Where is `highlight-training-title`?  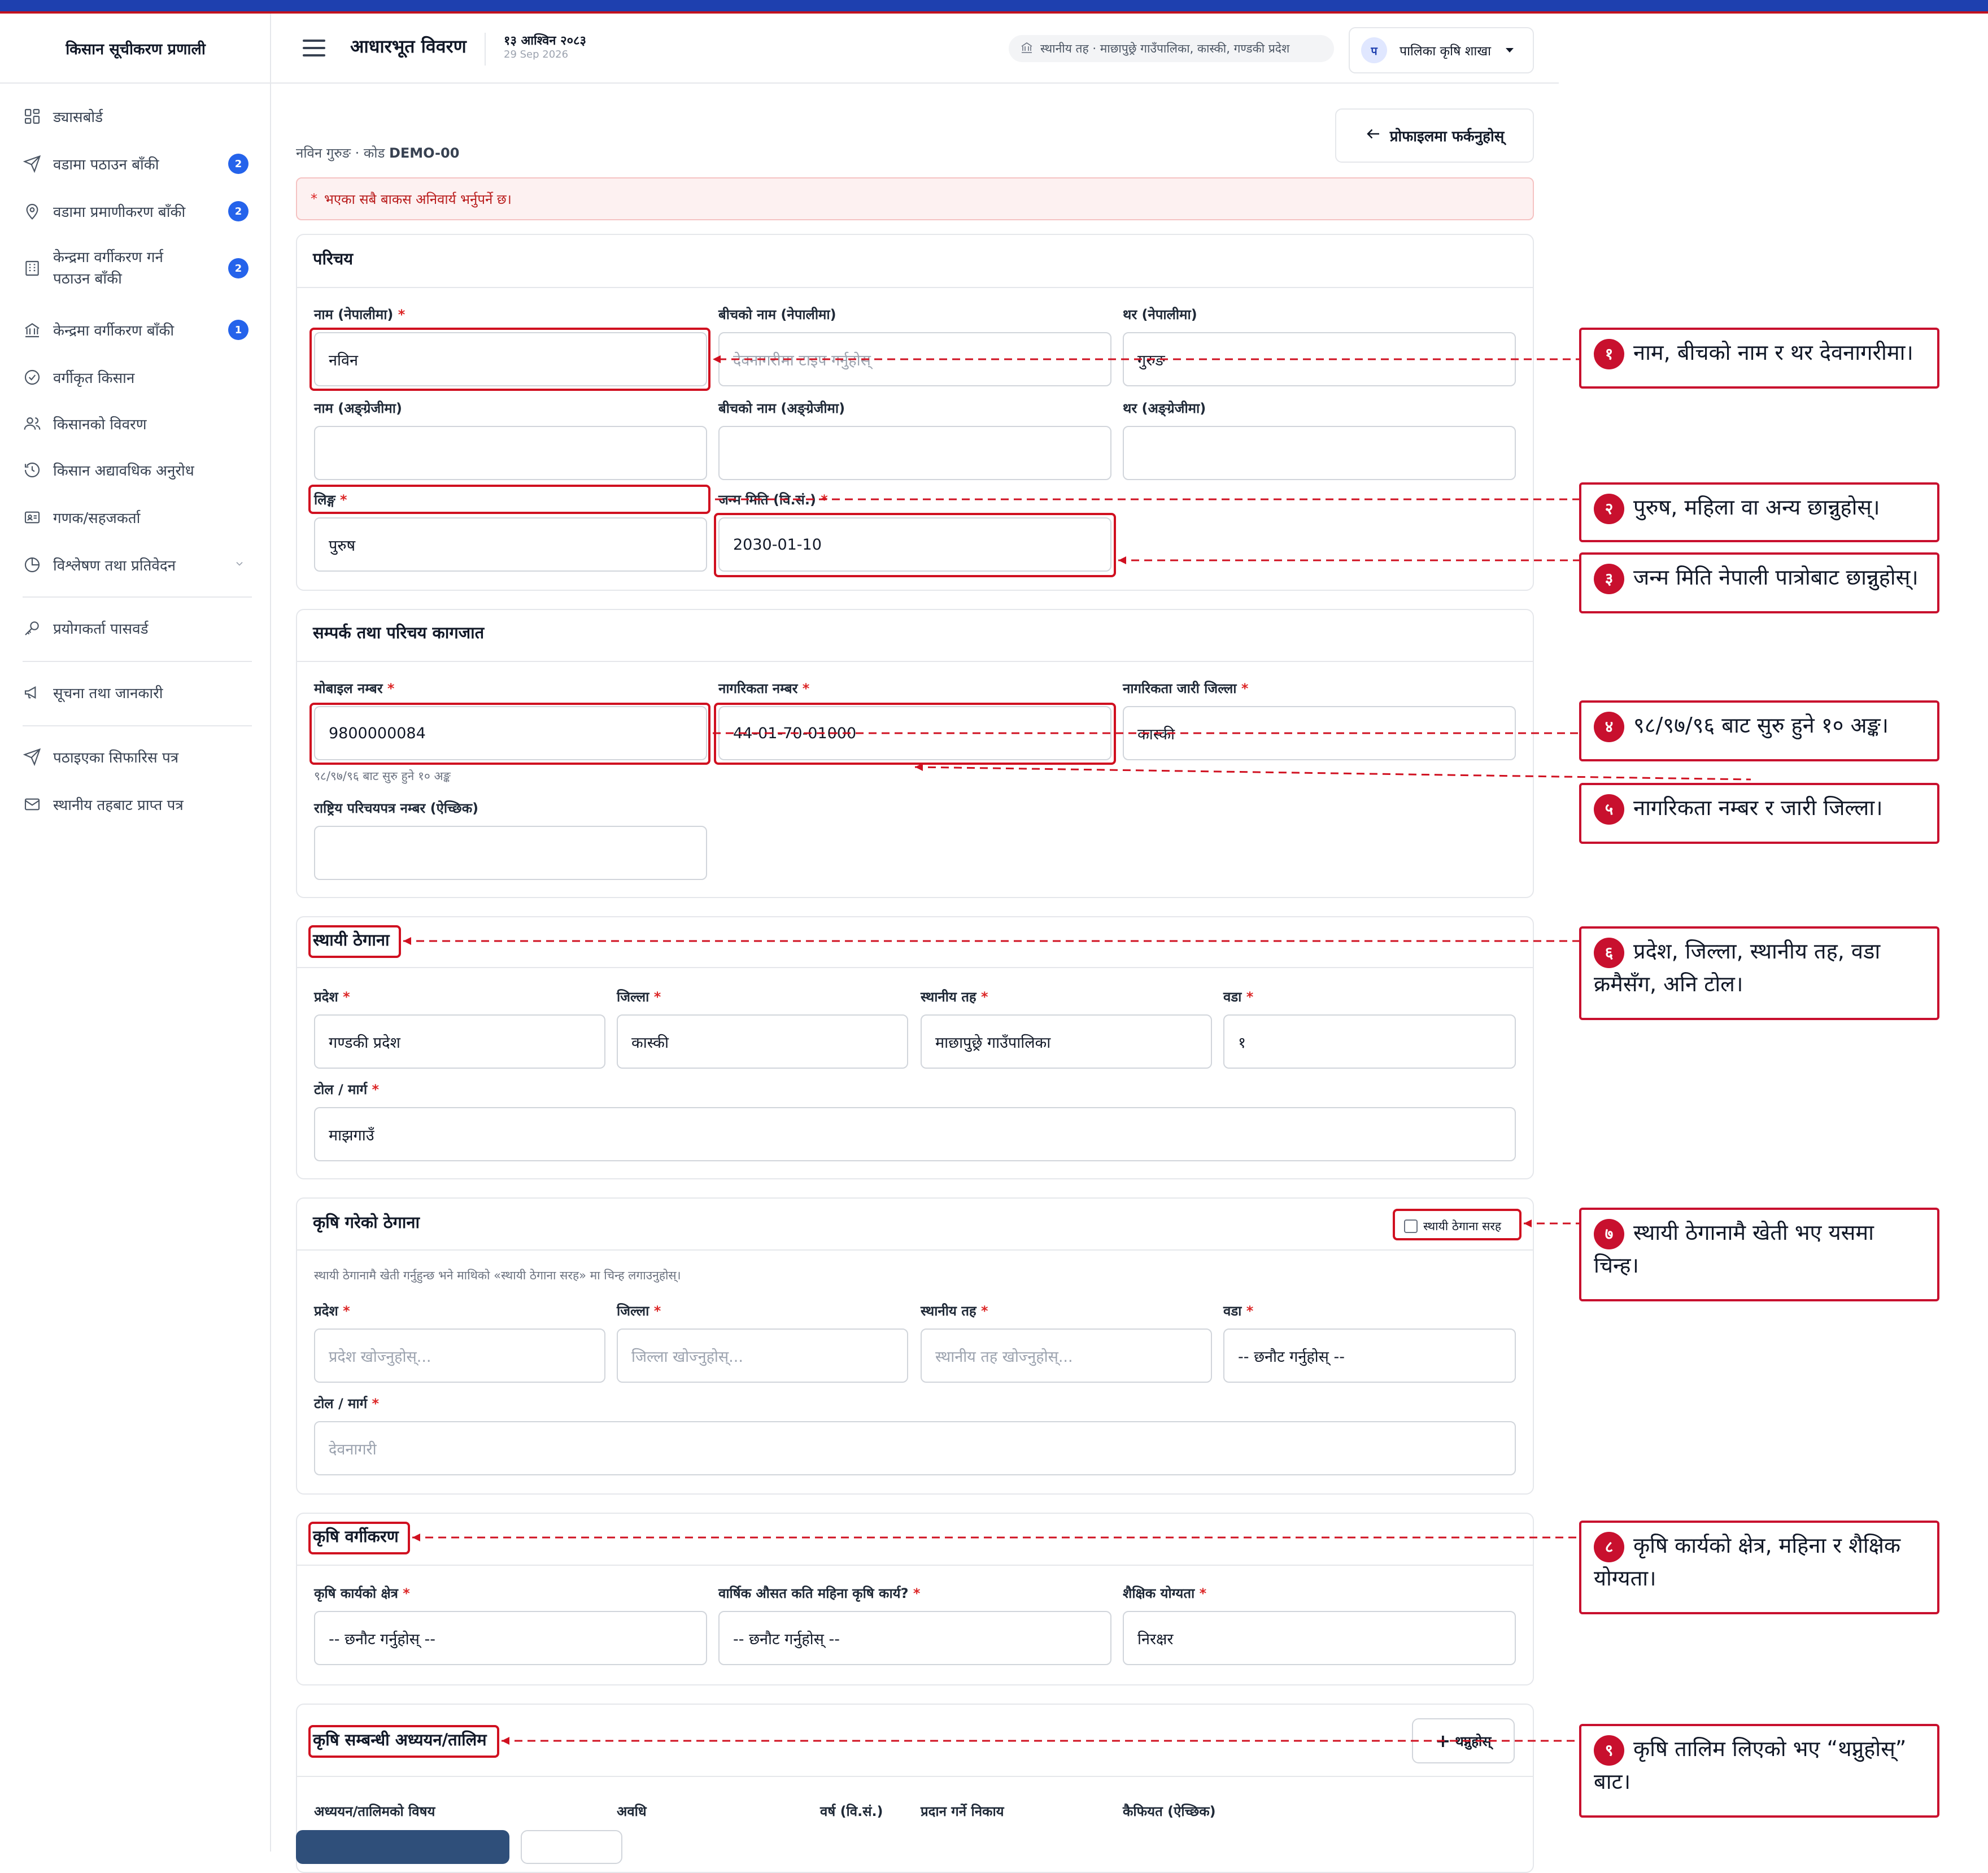
highlight-training-title is located at coordinates (404, 1741).